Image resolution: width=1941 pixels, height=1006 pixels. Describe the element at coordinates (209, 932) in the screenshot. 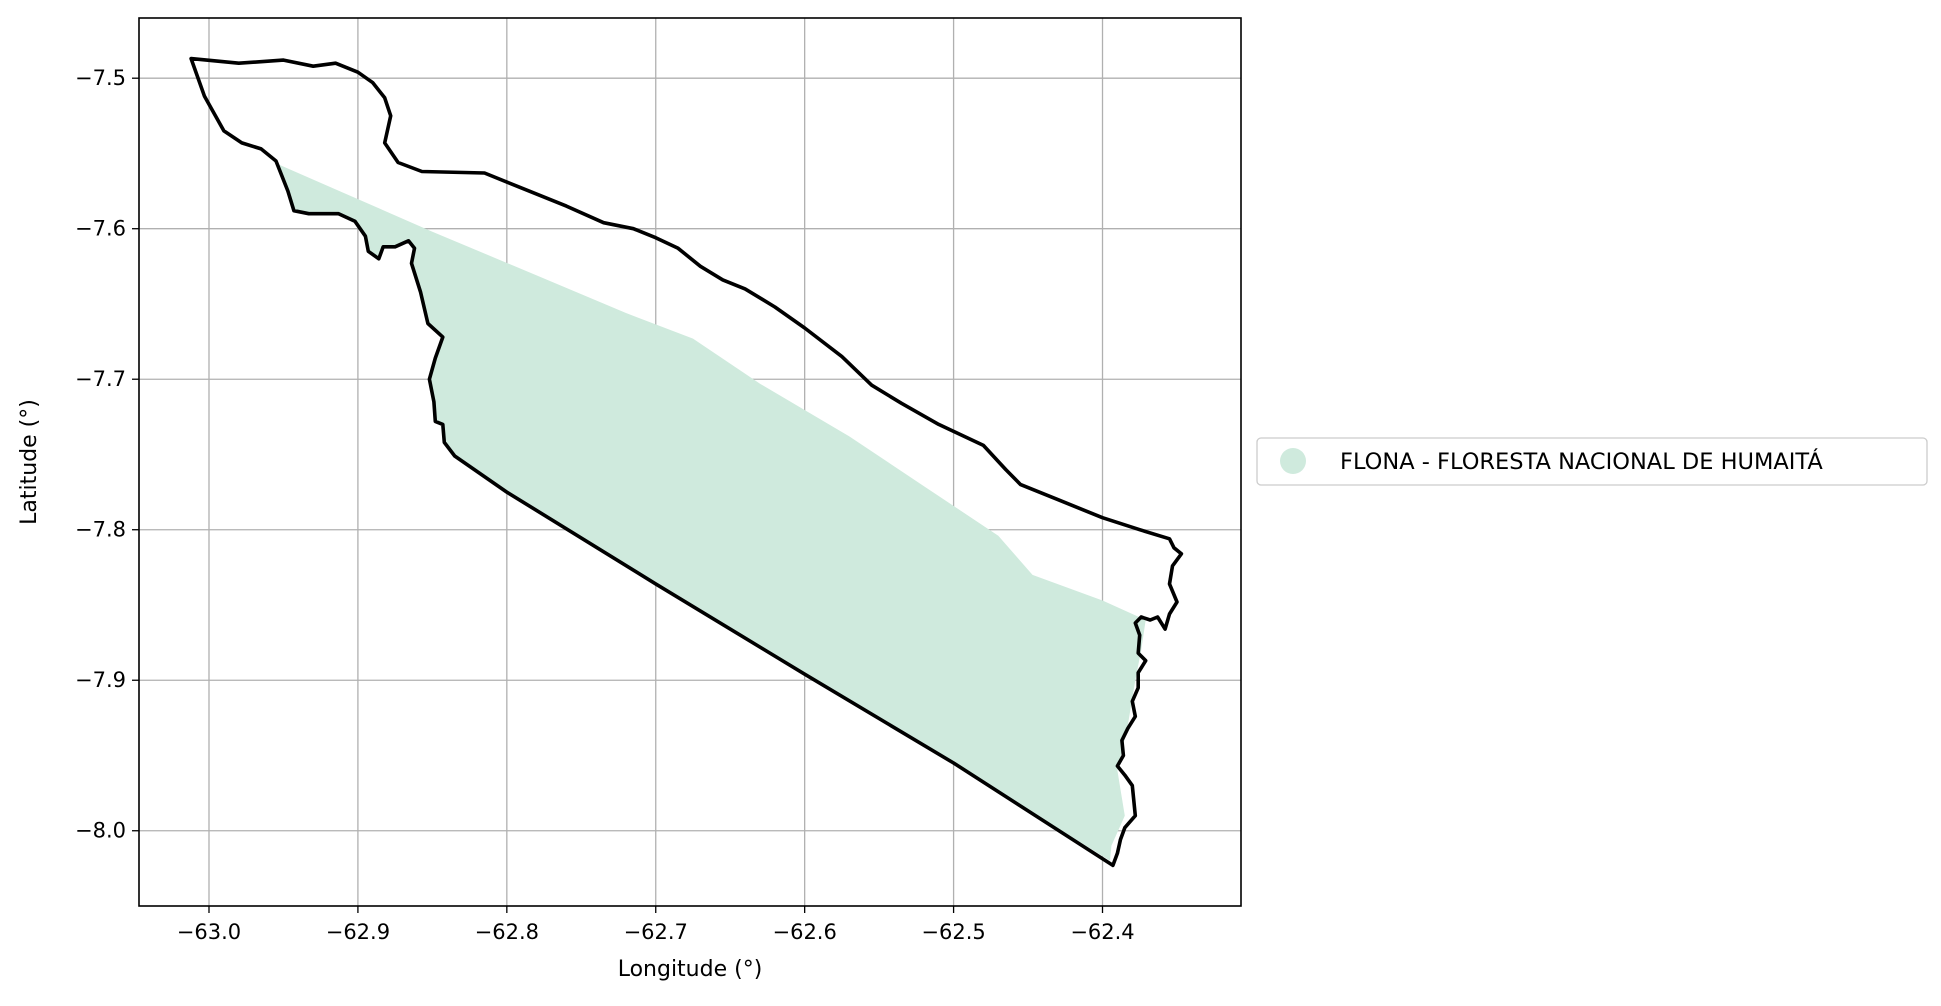

I see `x-tick-label: −63.0` at that location.